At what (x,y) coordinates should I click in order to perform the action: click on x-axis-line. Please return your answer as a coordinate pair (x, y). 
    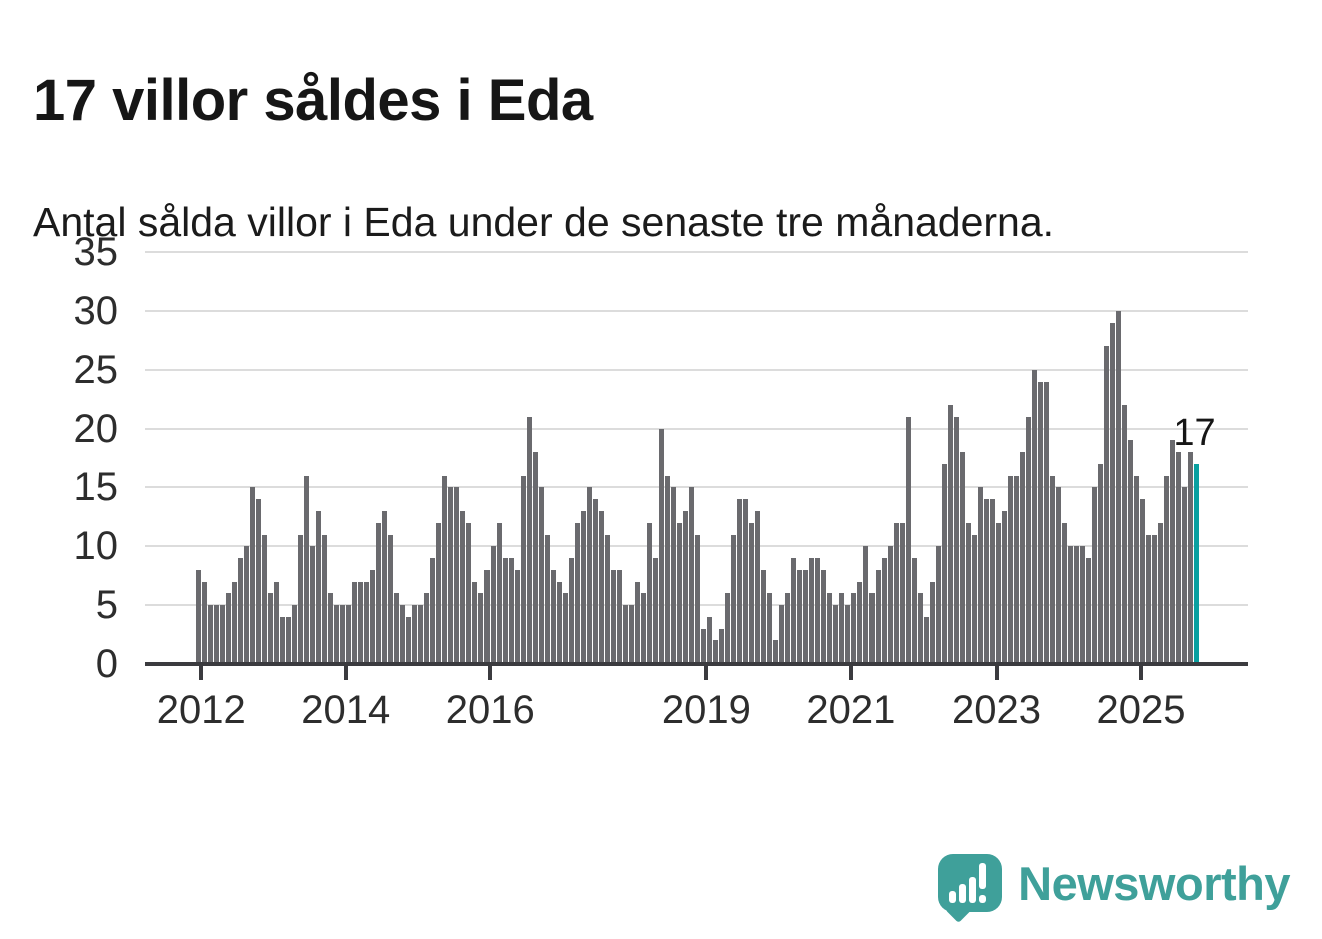
    Looking at the image, I should click on (696, 664).